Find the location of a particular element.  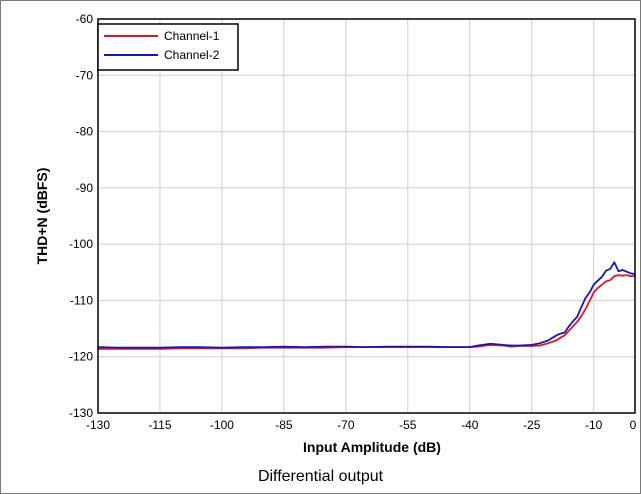

series-lines is located at coordinates (366, 305).